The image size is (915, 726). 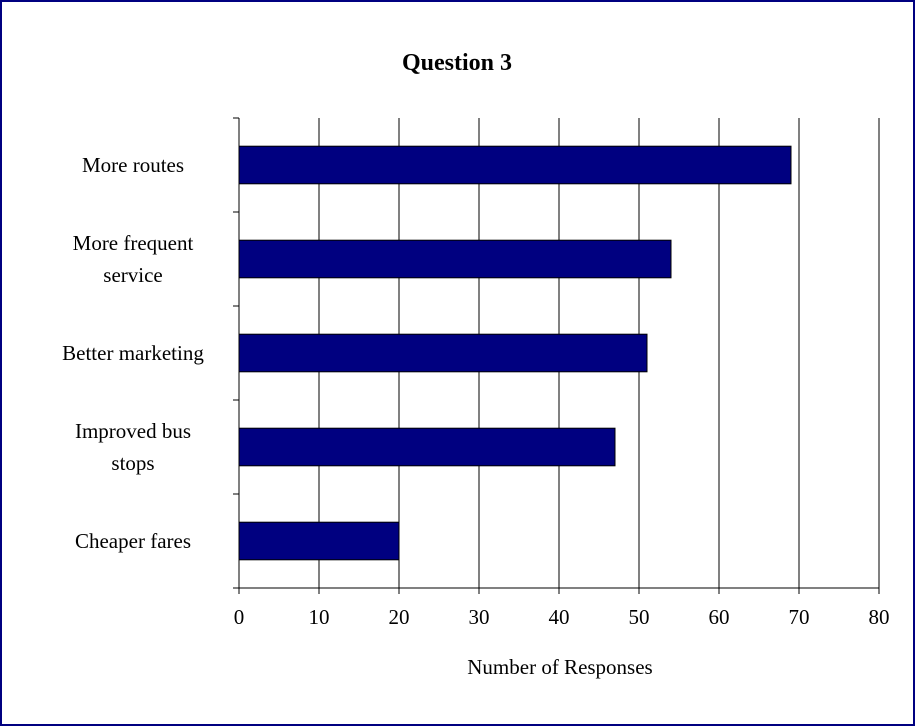 What do you see at coordinates (319, 617) in the screenshot?
I see `x-tick-label: 10` at bounding box center [319, 617].